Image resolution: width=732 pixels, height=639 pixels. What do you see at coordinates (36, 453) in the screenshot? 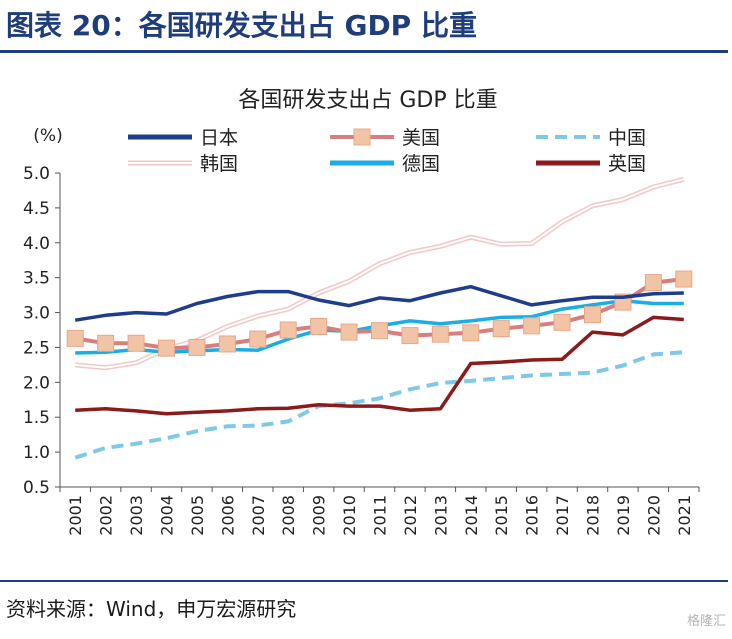
I see `y-tick-label: 1.0` at bounding box center [36, 453].